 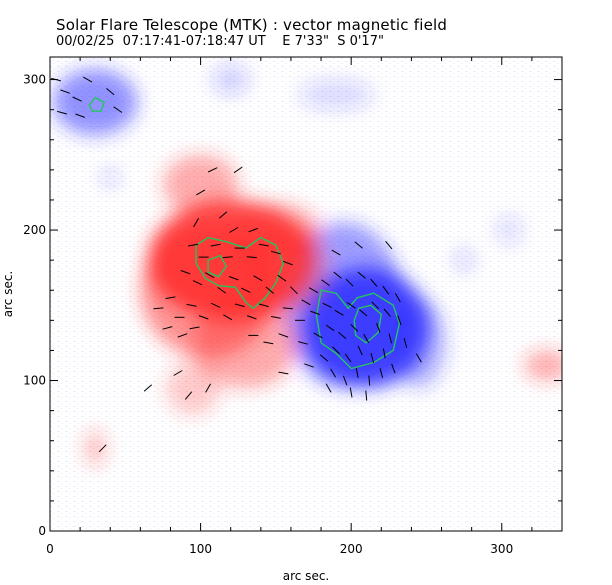 I want to click on x-tick-label: 100, so click(x=200, y=549).